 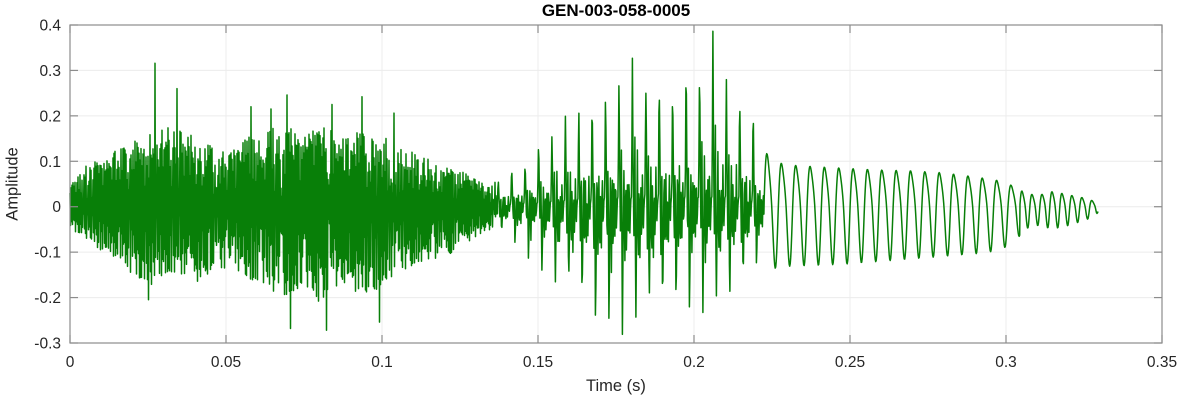 What do you see at coordinates (1006, 362) in the screenshot?
I see `x-tick-label: 0.3` at bounding box center [1006, 362].